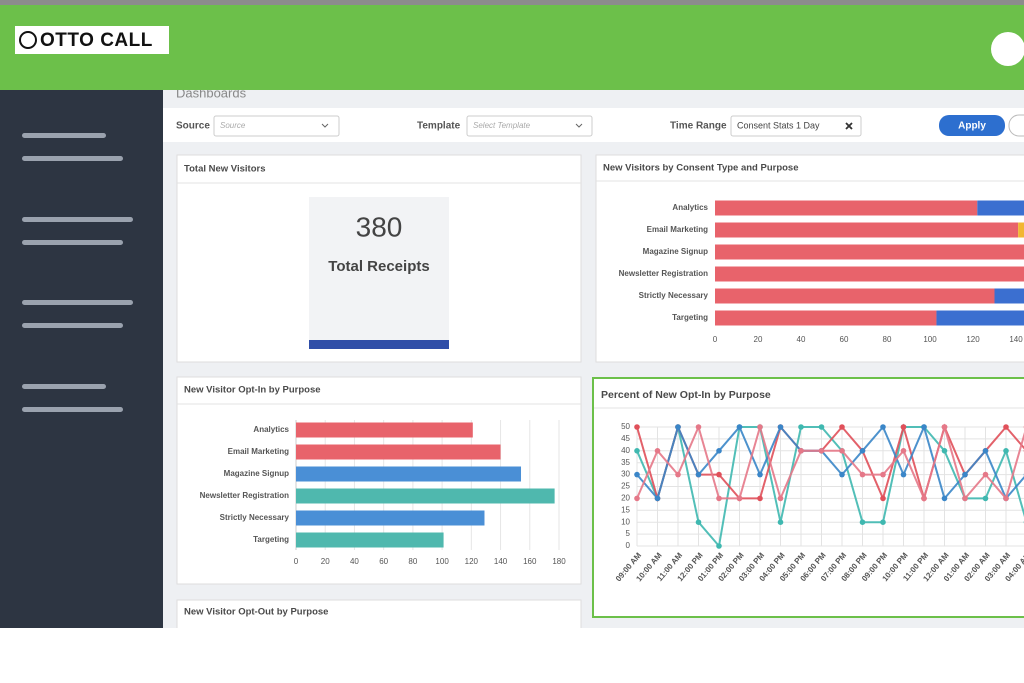  I want to click on select-placeholder: Select Template, so click(502, 125).